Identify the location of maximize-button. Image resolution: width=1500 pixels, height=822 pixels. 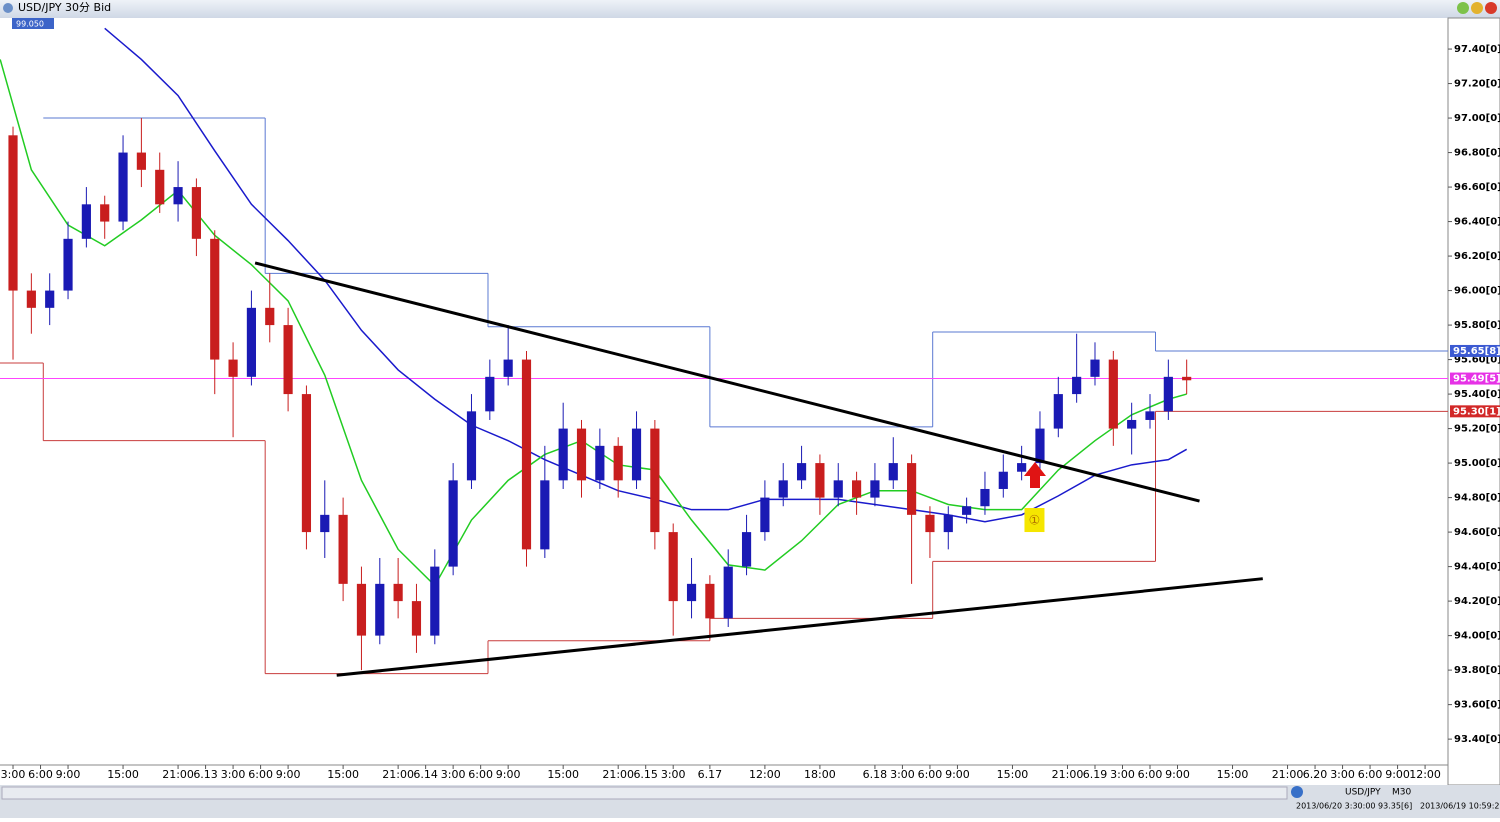
(1477, 8).